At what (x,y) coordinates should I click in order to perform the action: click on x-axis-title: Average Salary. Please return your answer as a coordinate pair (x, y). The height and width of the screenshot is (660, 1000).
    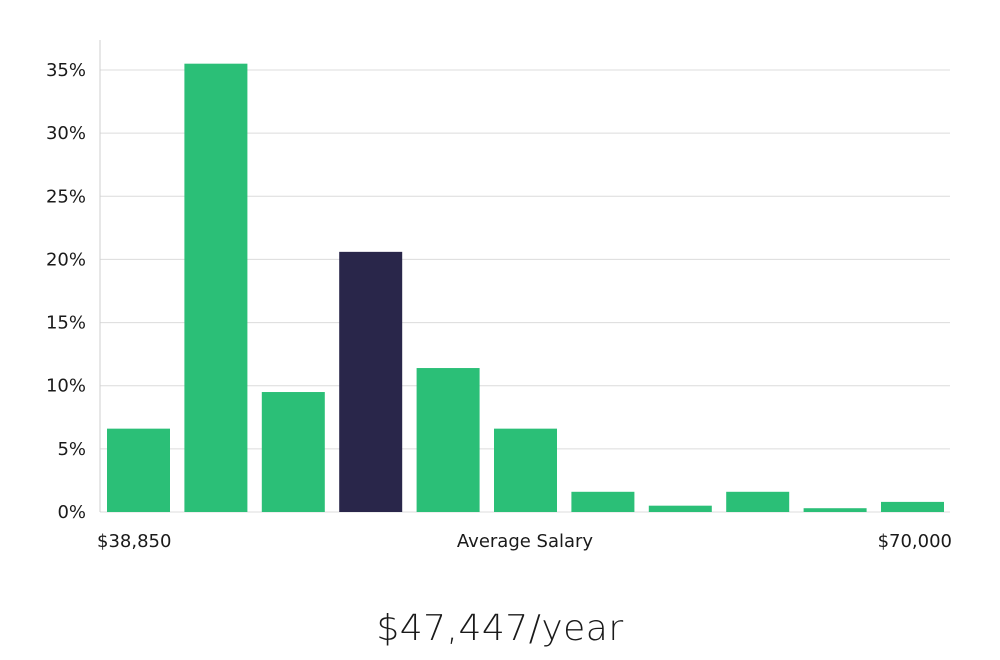
    Looking at the image, I should click on (525, 541).